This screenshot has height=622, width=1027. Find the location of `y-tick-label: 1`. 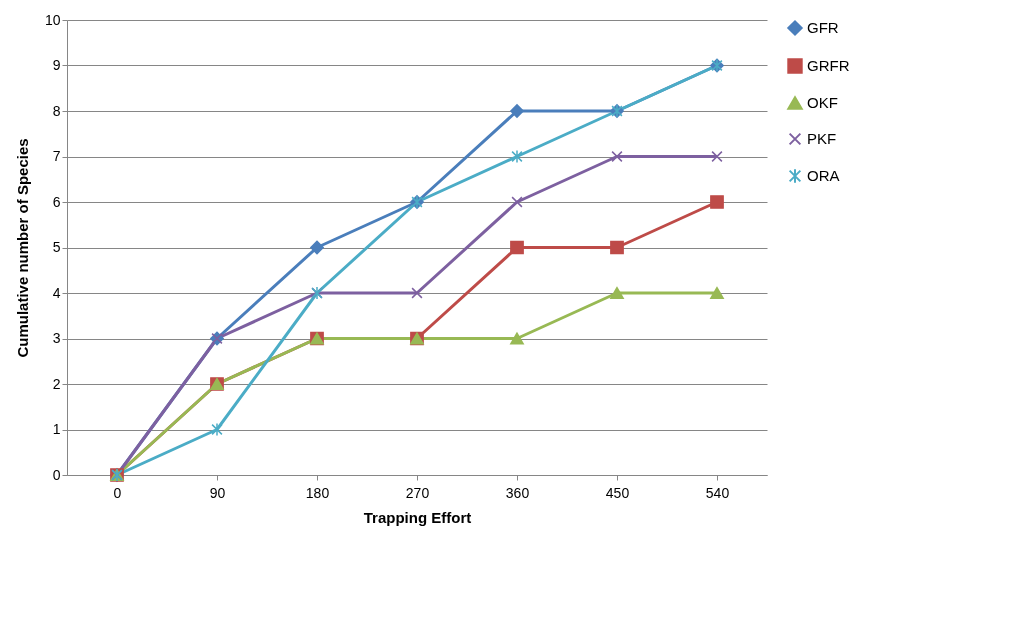

y-tick-label: 1 is located at coordinates (56, 429).